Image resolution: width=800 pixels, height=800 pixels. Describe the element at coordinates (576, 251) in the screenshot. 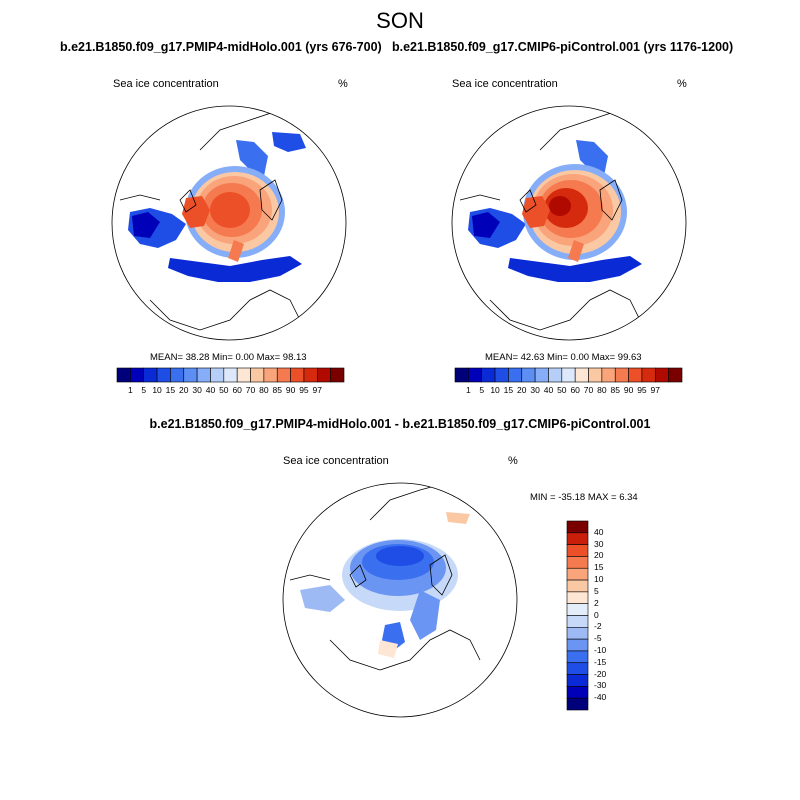

I see `p2-ice-tail` at that location.